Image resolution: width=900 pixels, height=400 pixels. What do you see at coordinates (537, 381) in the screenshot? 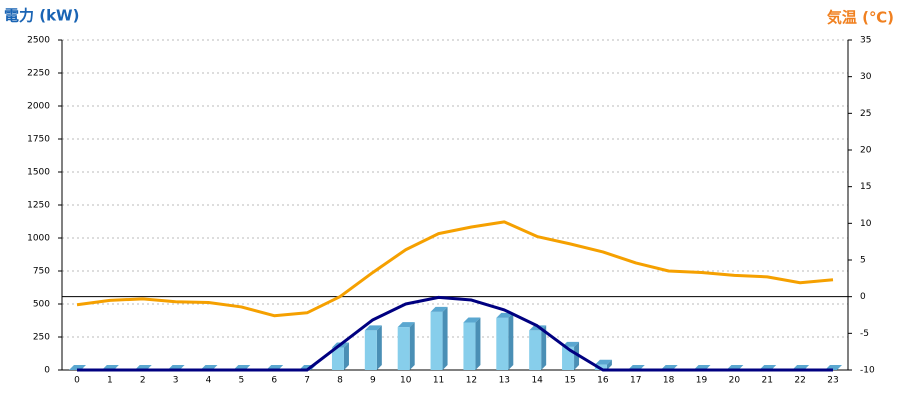
I see `x-tick-label: 14` at bounding box center [537, 381].